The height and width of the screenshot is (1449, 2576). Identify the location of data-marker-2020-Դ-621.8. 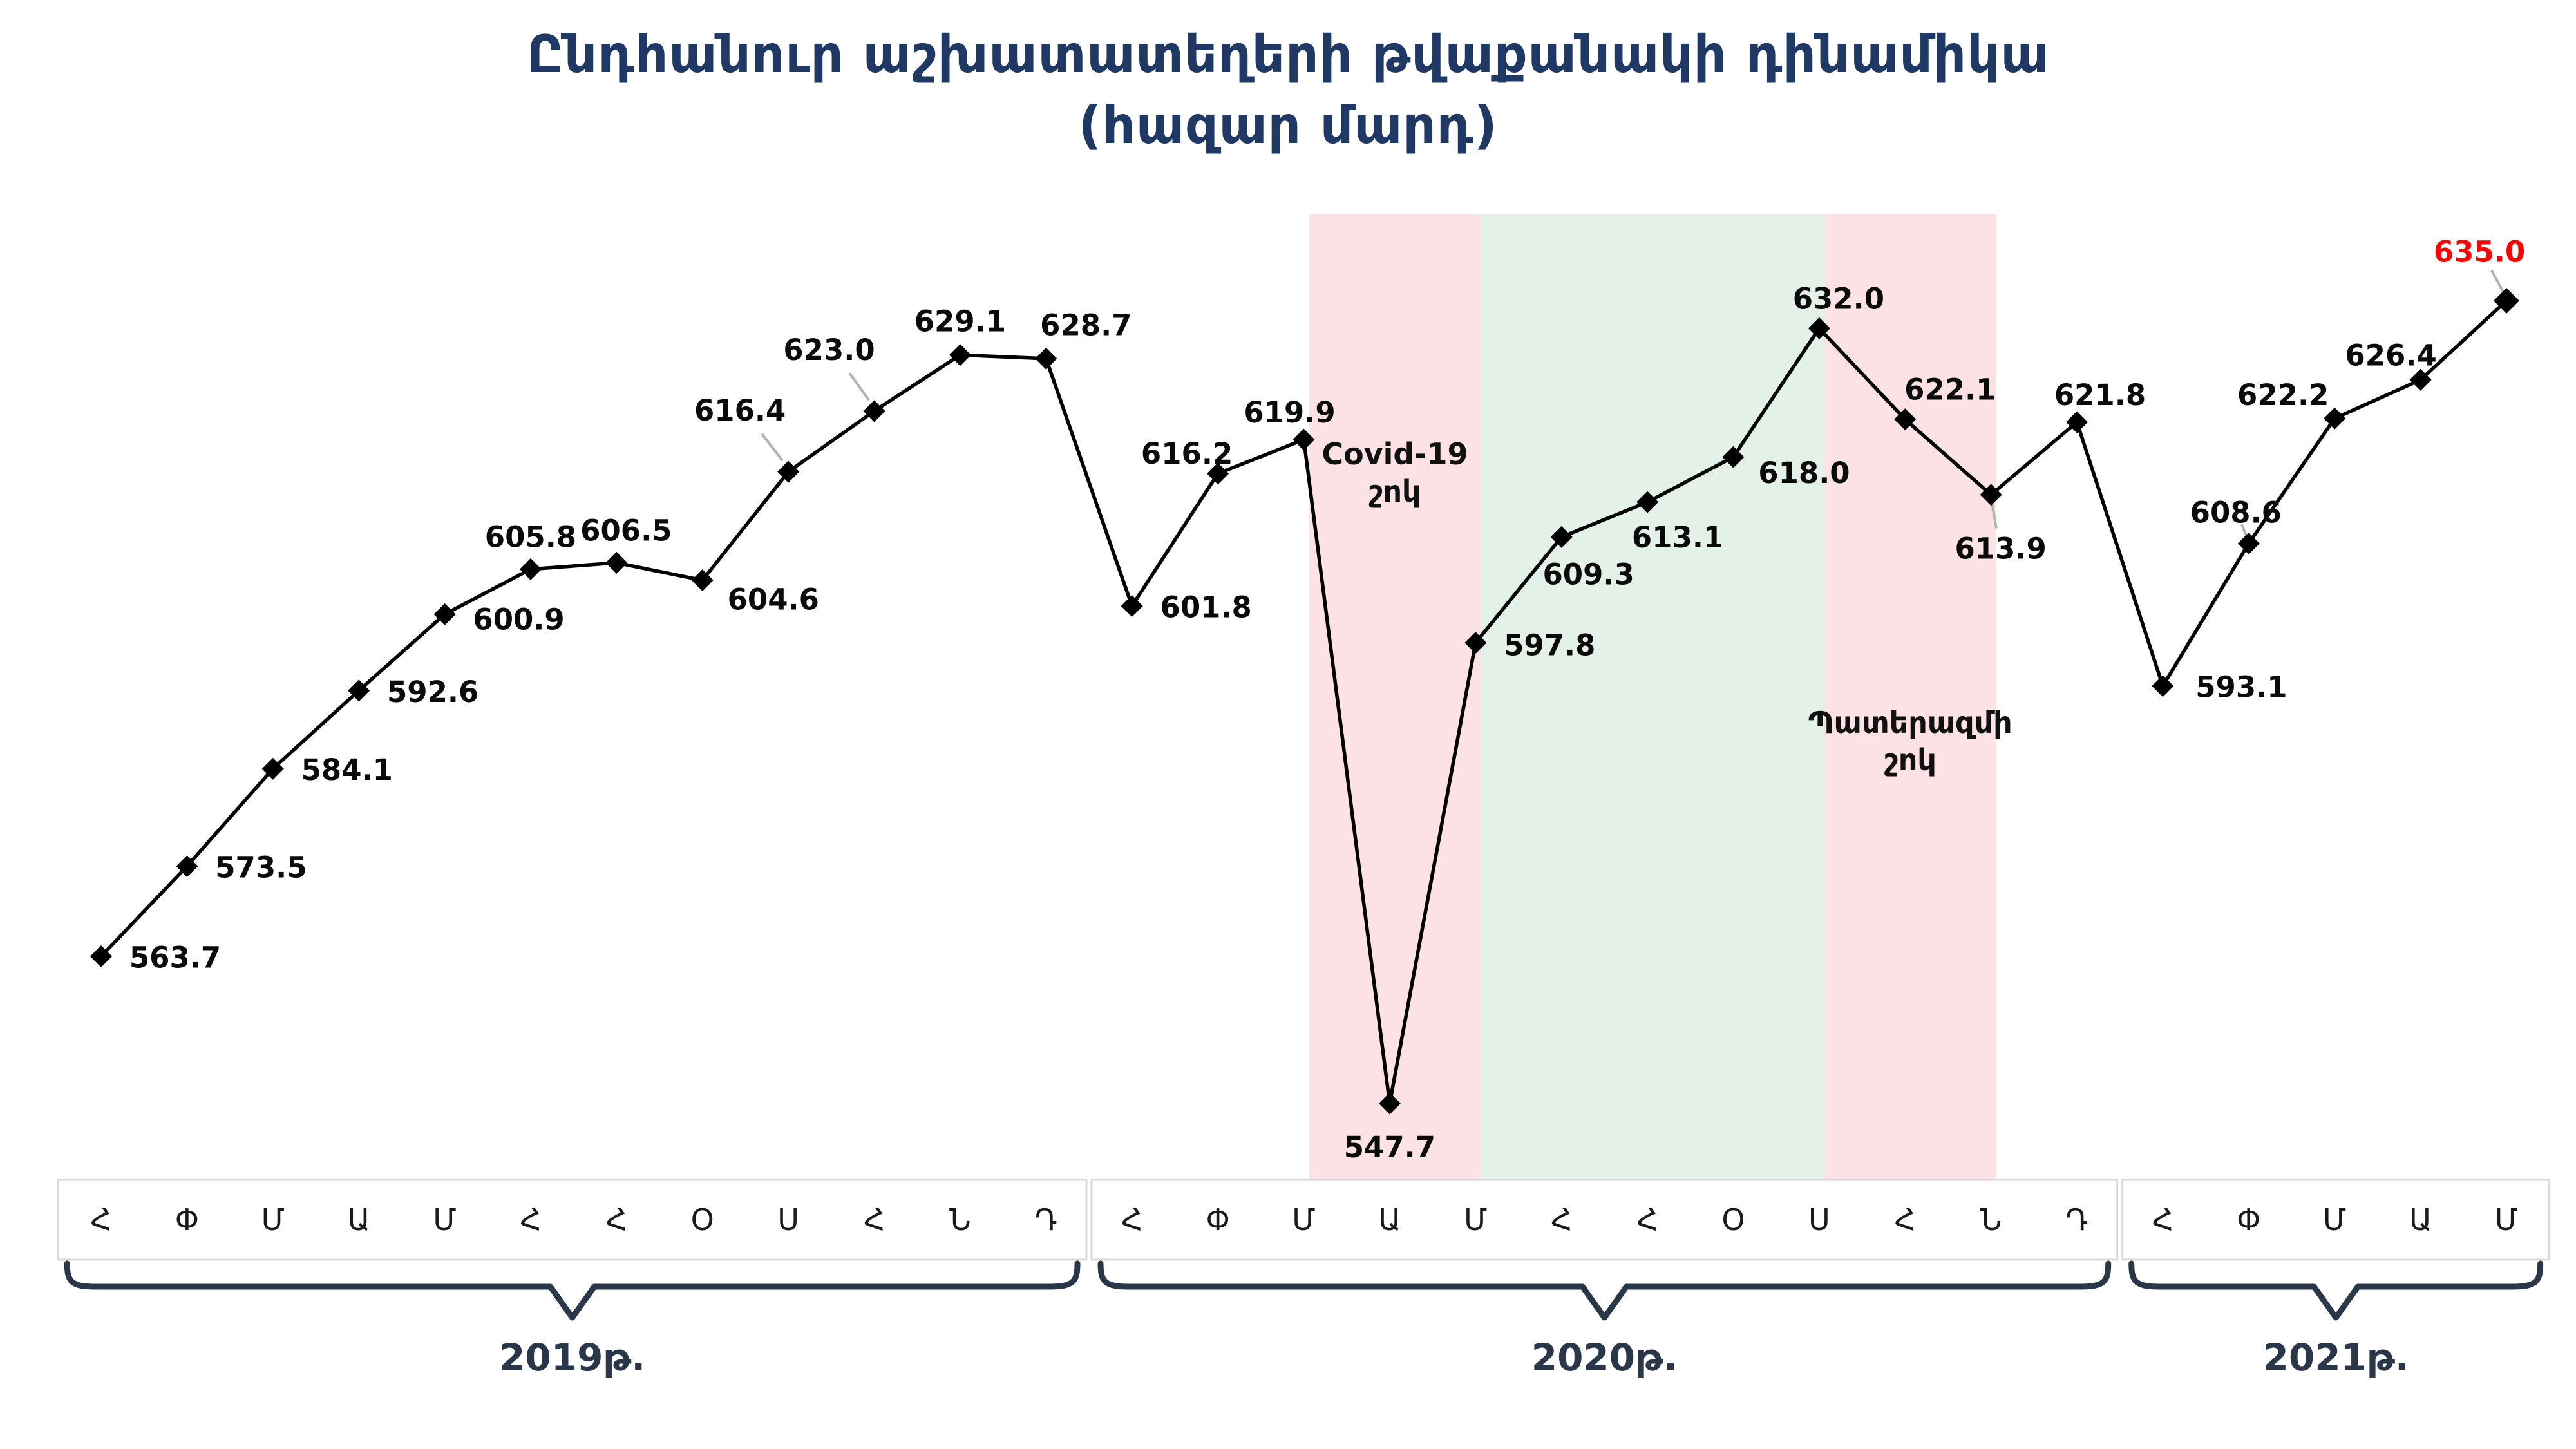
(2077, 422).